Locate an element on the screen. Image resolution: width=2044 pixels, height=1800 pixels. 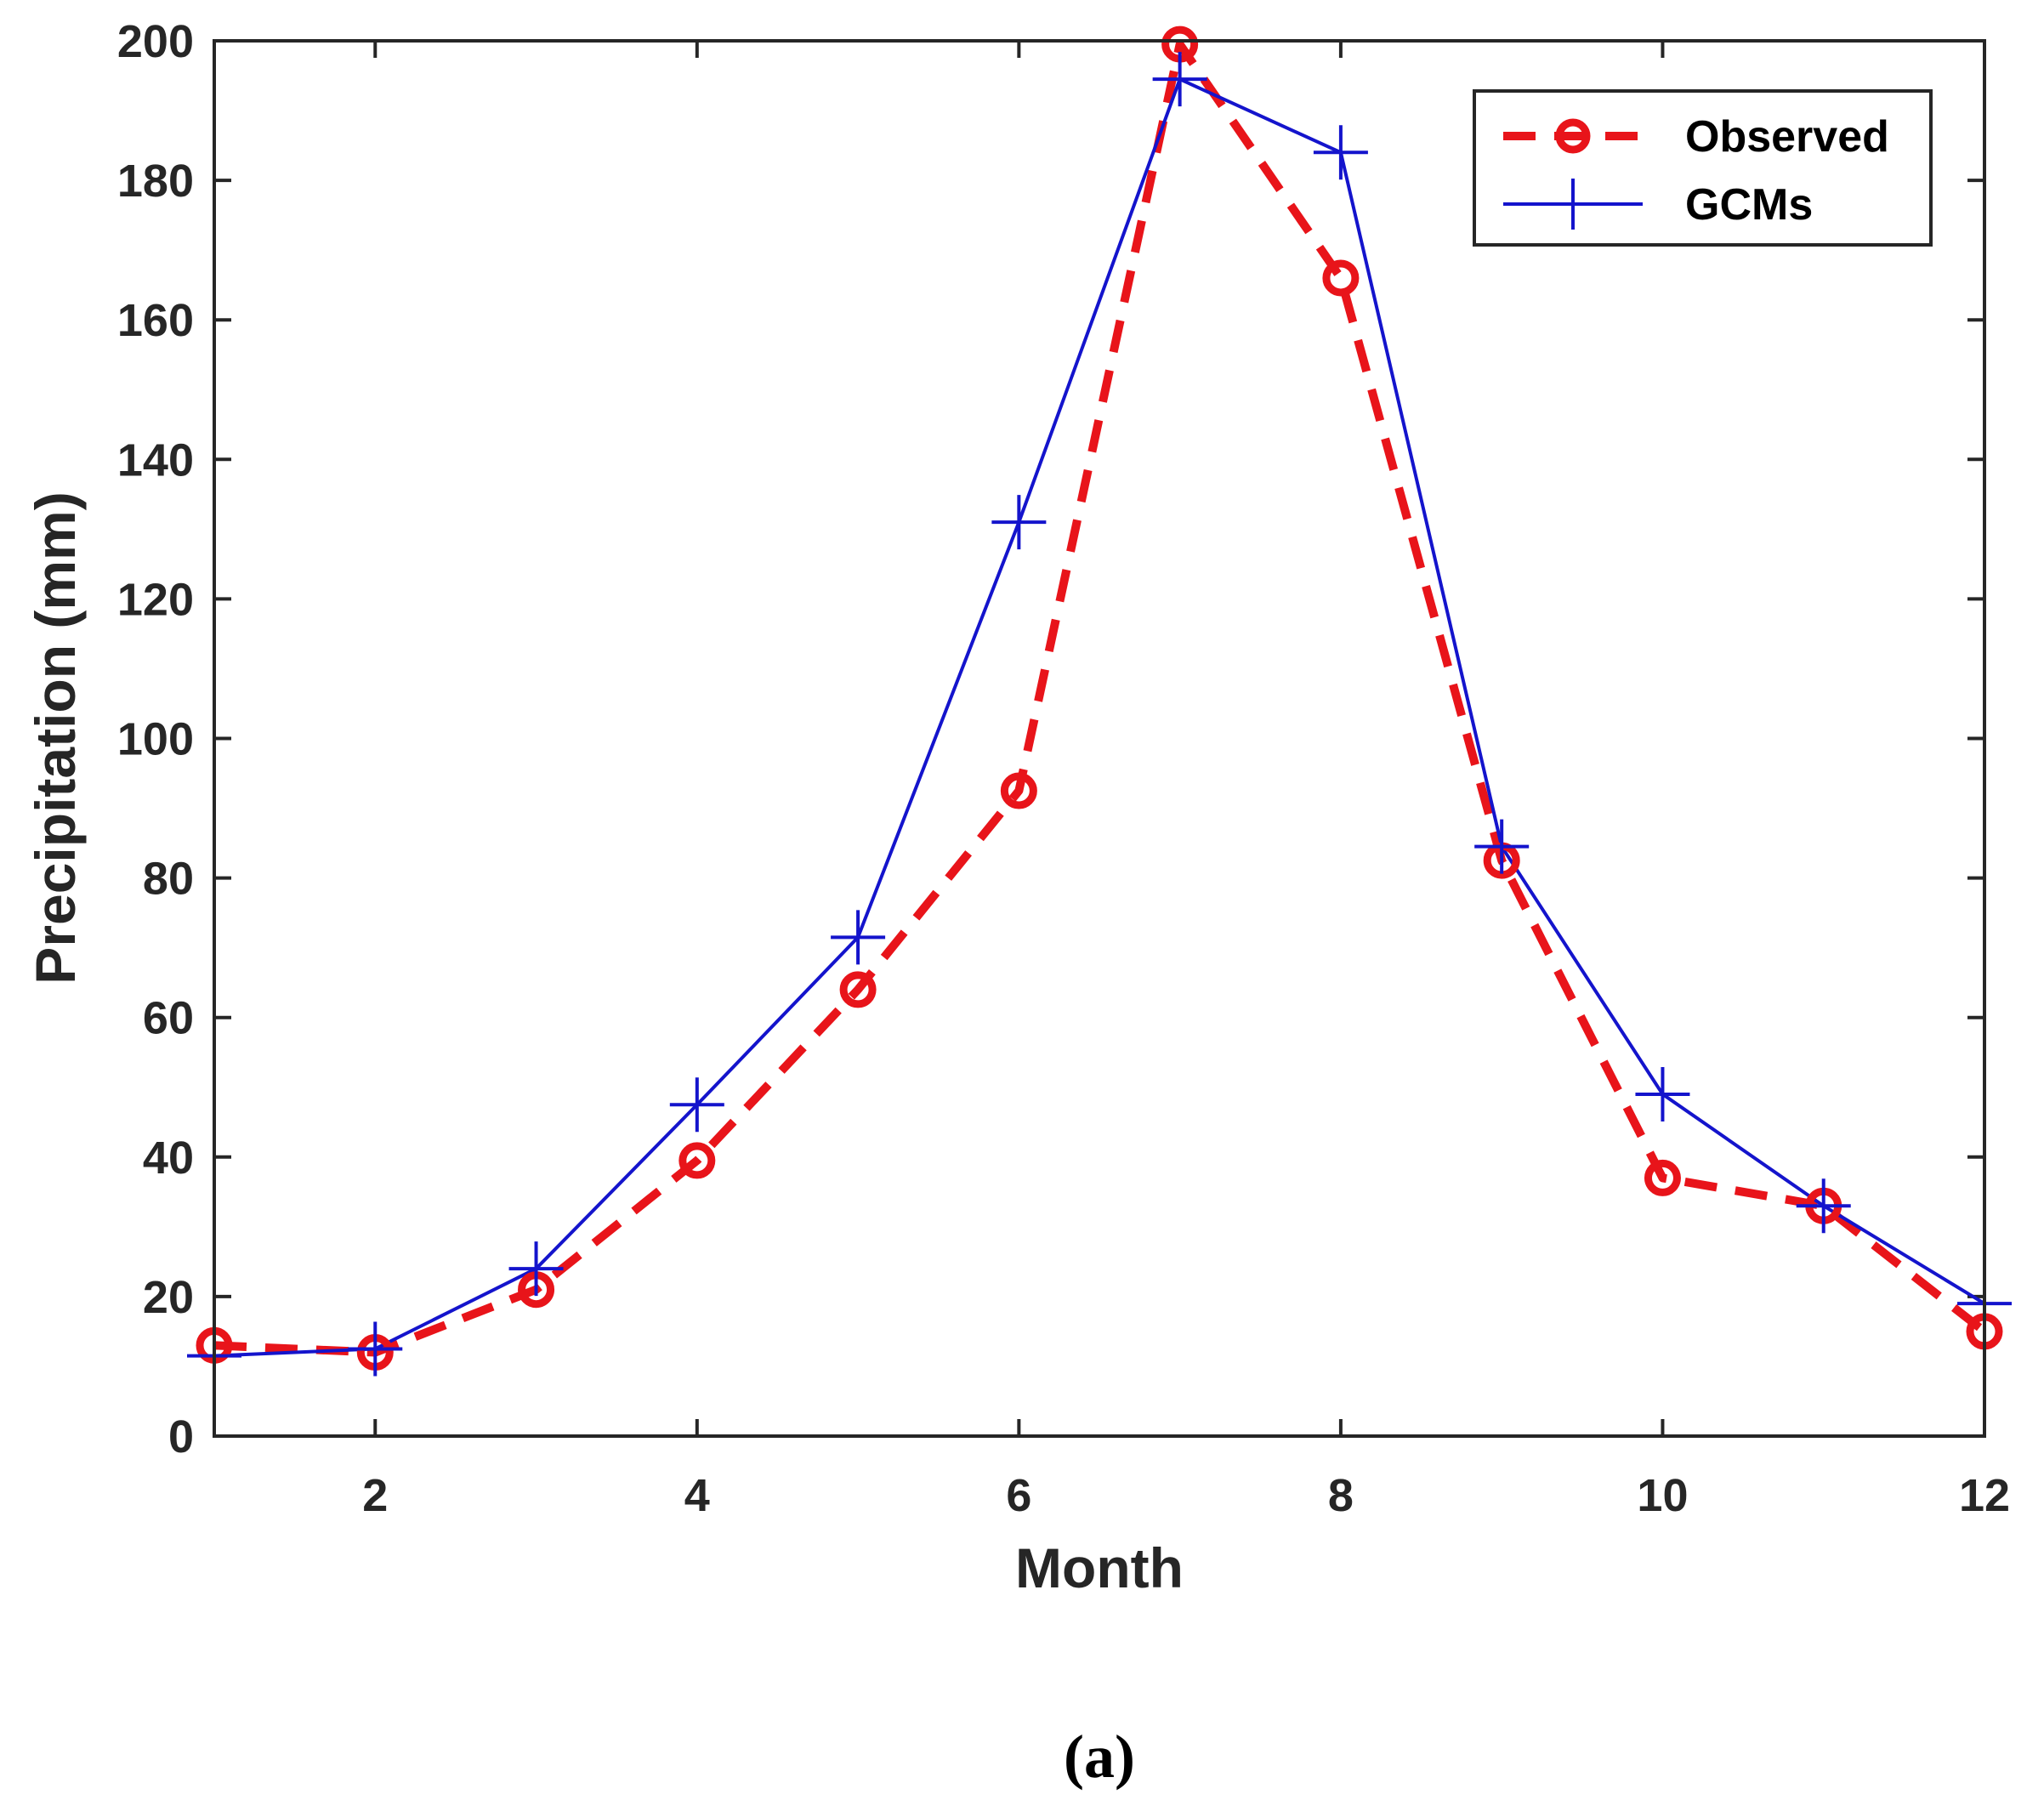
y-axis-title: Precipitation (mm) is located at coordinates (56, 737).